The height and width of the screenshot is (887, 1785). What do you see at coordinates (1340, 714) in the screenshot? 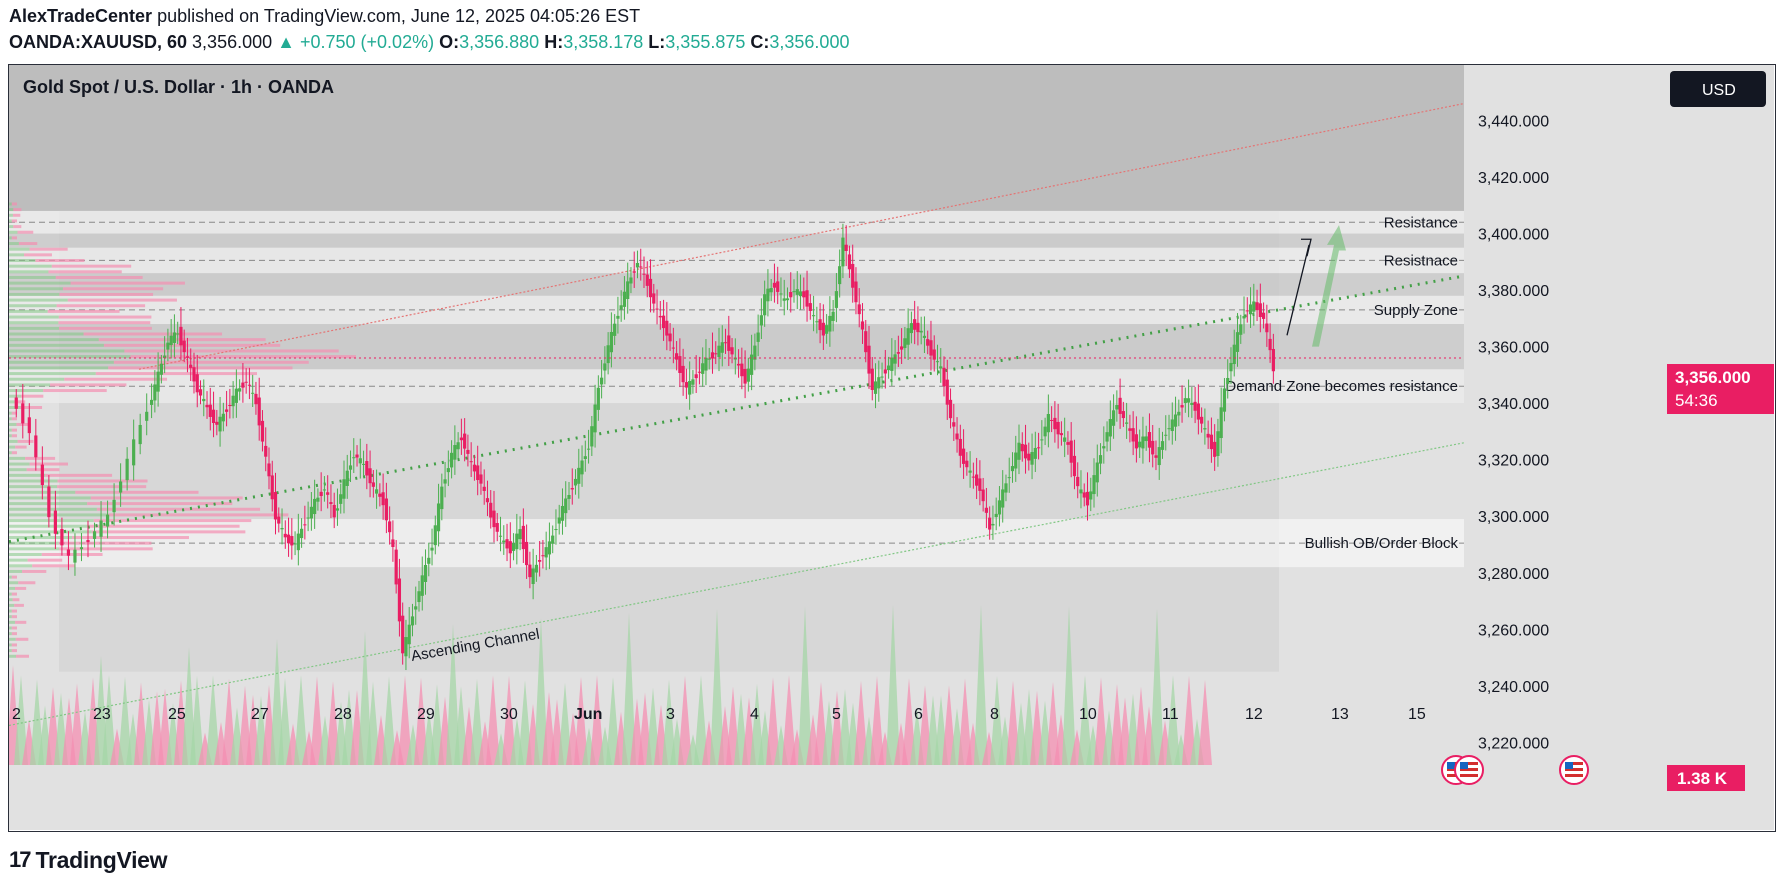
I see `time-tick-label: 13` at bounding box center [1340, 714].